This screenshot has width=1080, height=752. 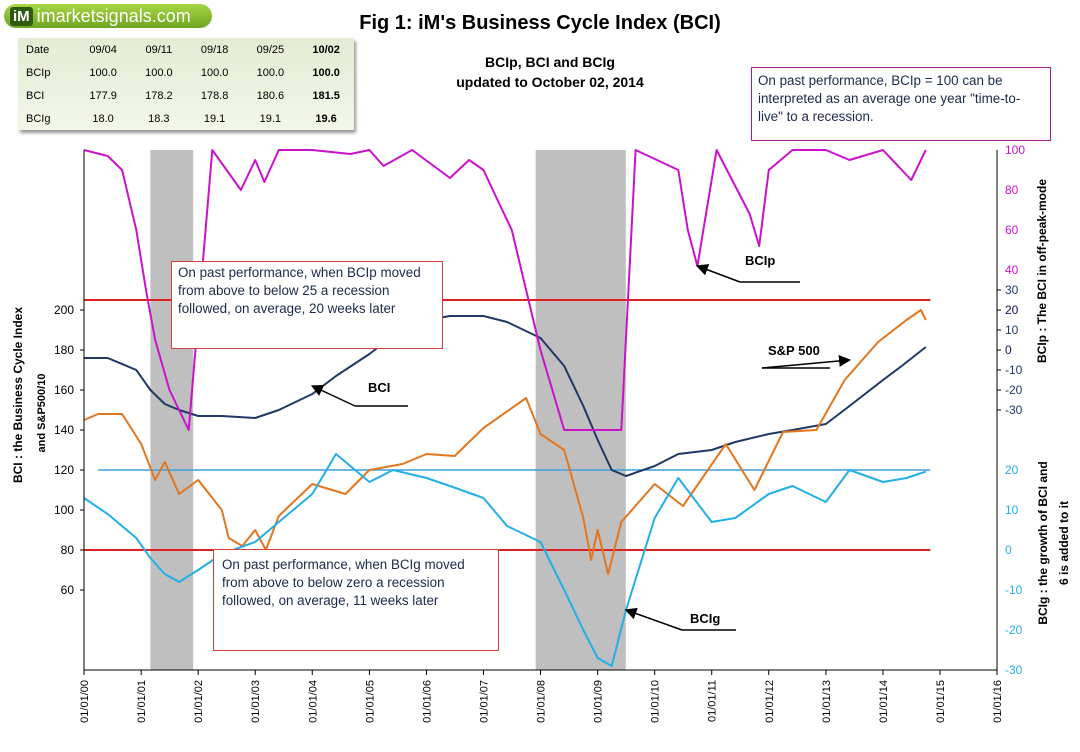 I want to click on table-cell: 18.3, so click(x=159, y=118).